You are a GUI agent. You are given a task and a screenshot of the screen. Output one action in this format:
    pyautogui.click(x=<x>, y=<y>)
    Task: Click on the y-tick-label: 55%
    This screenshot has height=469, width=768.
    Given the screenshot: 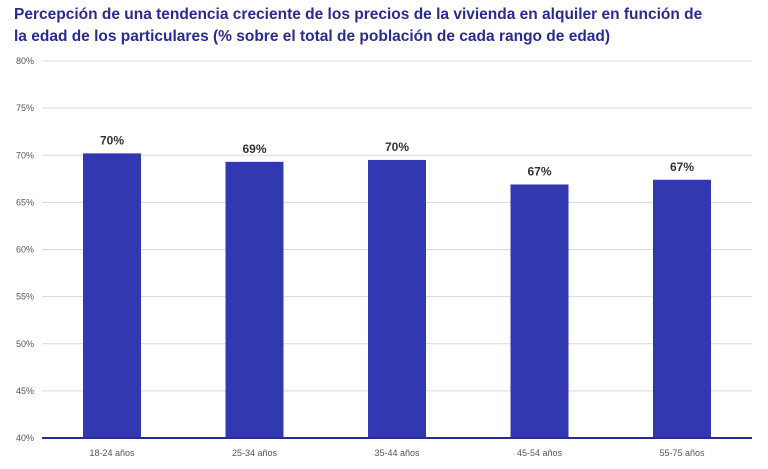 What is the action you would take?
    pyautogui.click(x=25, y=297)
    